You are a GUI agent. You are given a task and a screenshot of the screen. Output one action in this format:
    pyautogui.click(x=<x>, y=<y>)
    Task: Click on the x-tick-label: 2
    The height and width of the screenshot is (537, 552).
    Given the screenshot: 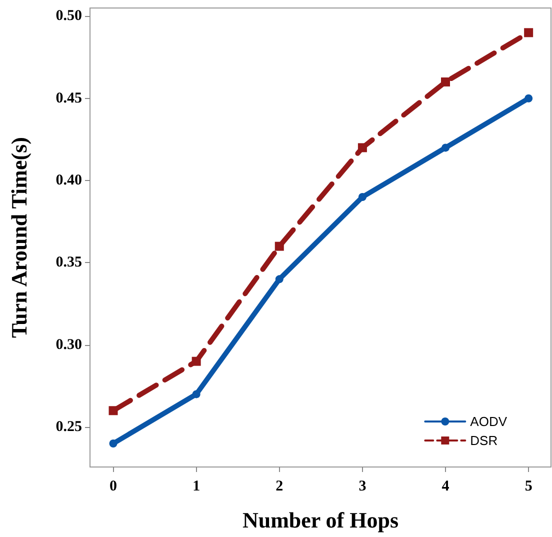 What is the action you would take?
    pyautogui.click(x=280, y=486)
    